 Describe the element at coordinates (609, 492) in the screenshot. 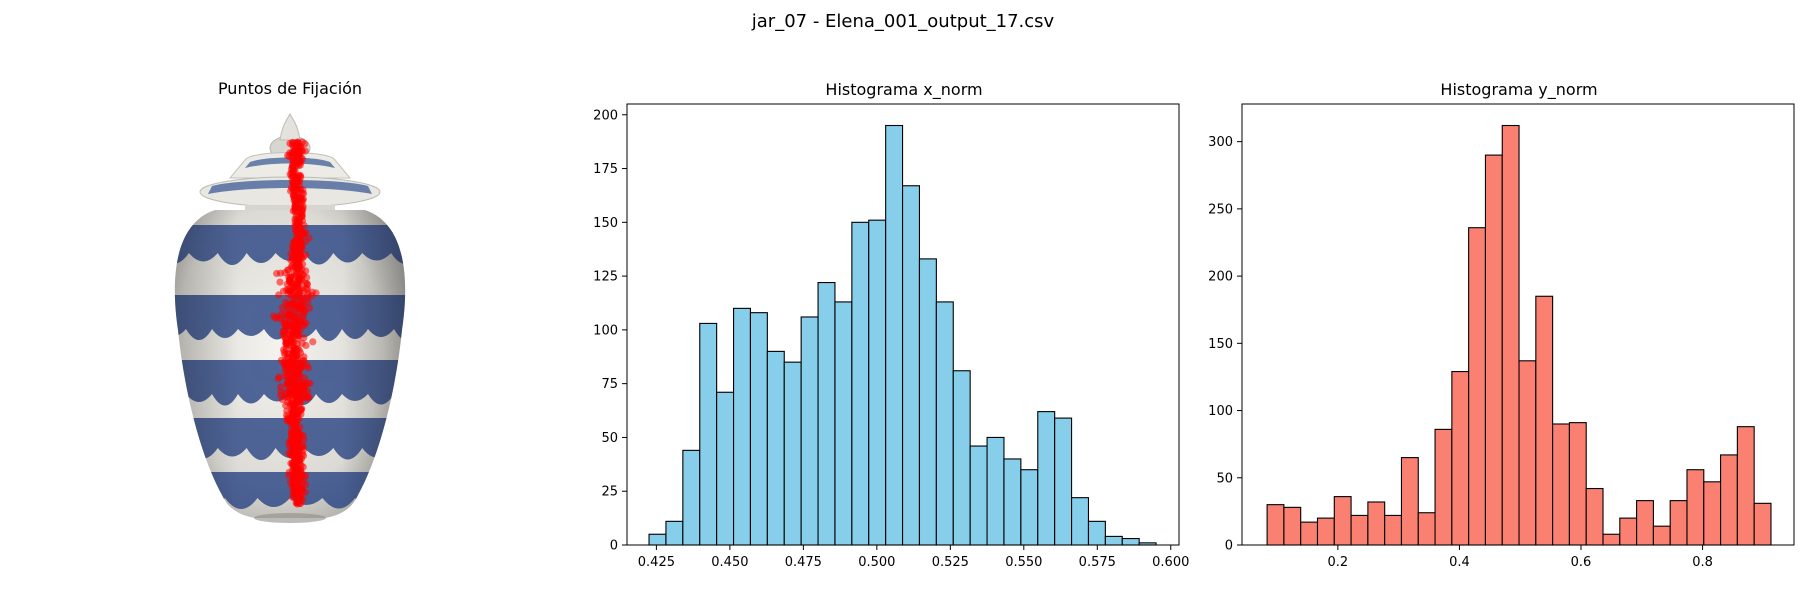

I see `y-tick-label: 25` at that location.